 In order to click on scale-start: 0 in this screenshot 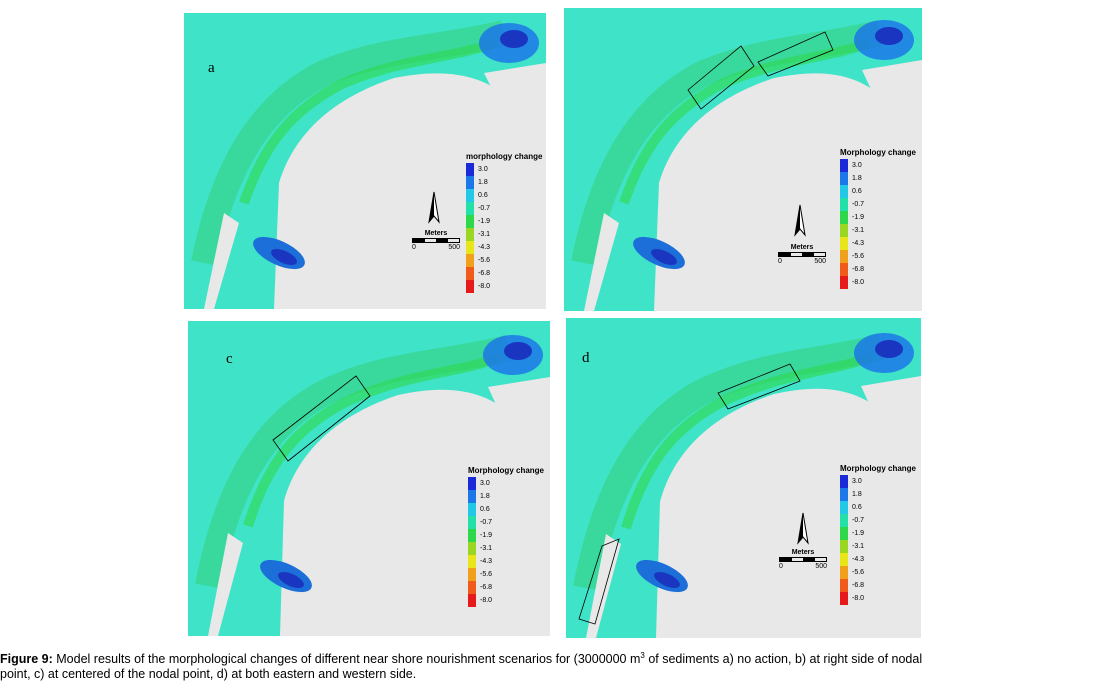, I will do `click(414, 247)`.